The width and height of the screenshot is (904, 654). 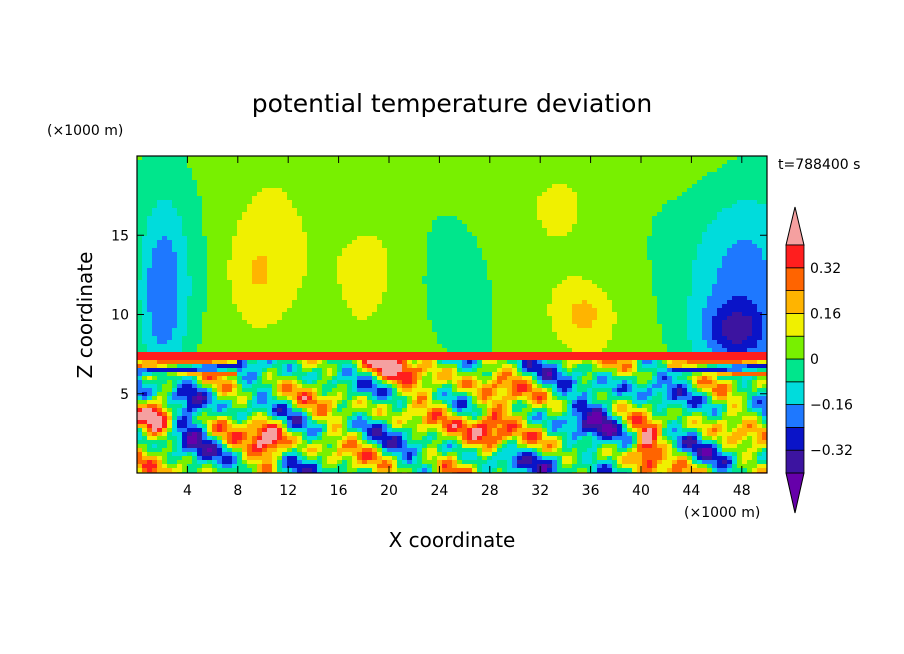 I want to click on colorbar: 0.32 0.16 0 −0.16 −0.32, so click(x=819, y=360).